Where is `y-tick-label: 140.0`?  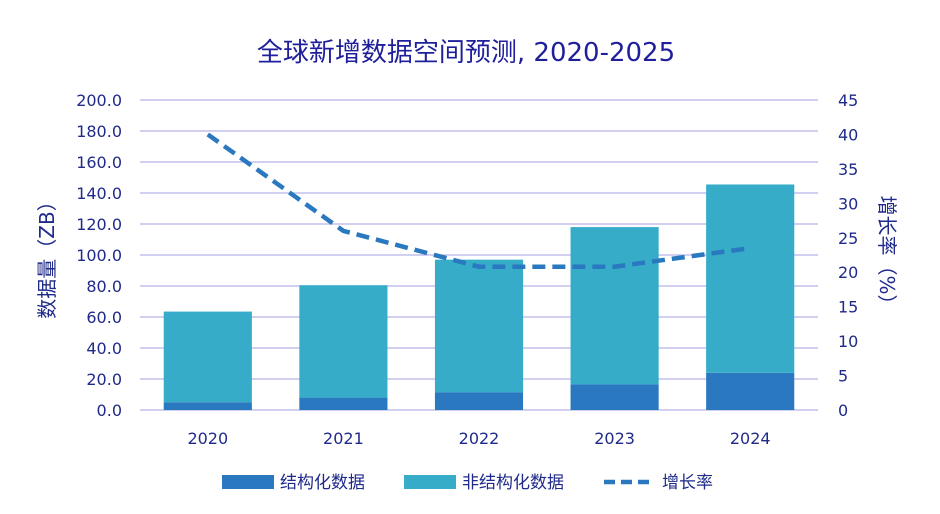
y-tick-label: 140.0 is located at coordinates (99, 193).